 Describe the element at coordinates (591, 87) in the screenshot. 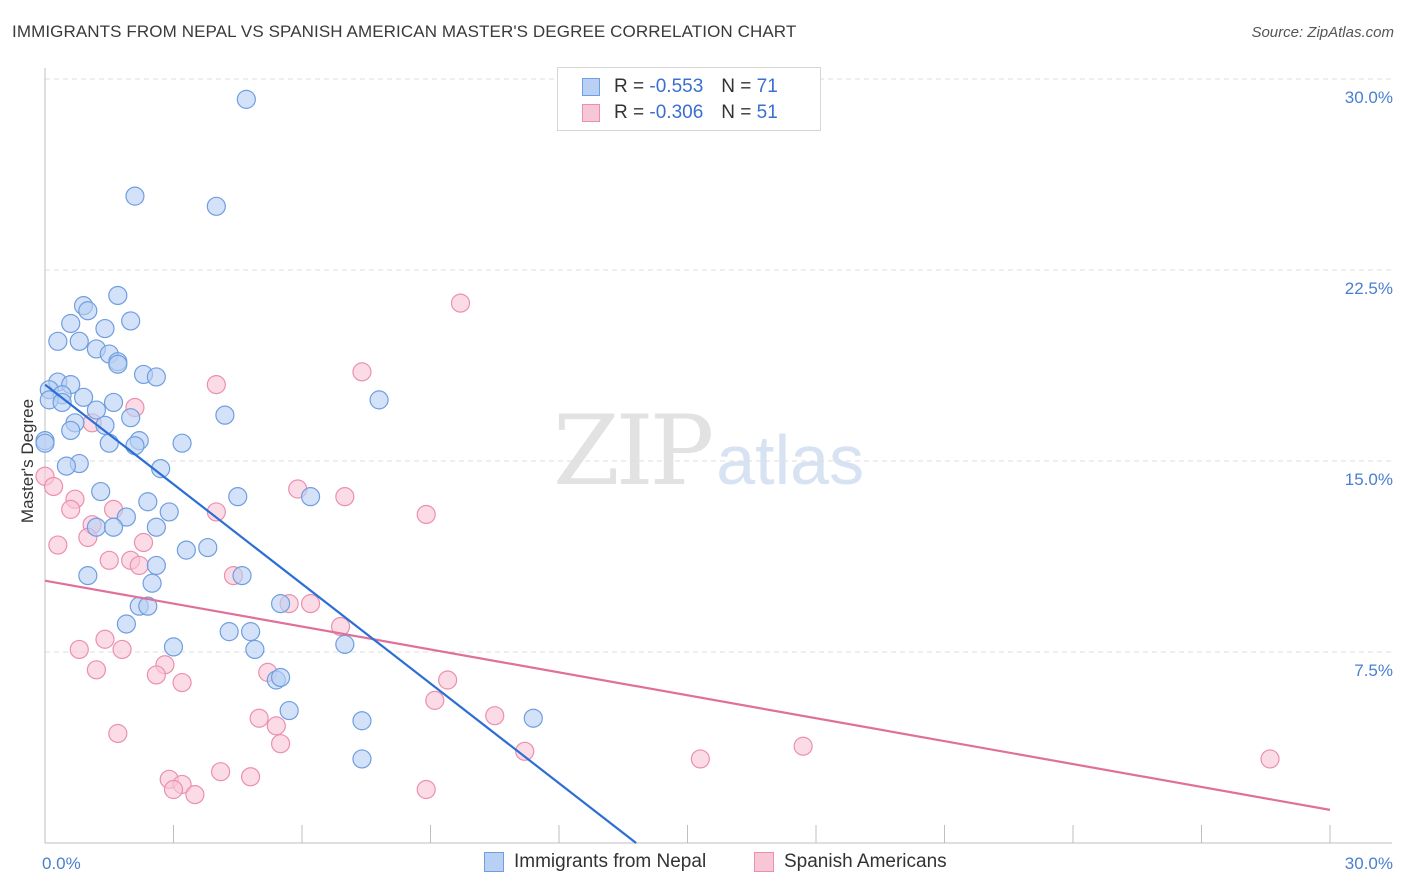

I see `legend-swatch-nepal` at that location.